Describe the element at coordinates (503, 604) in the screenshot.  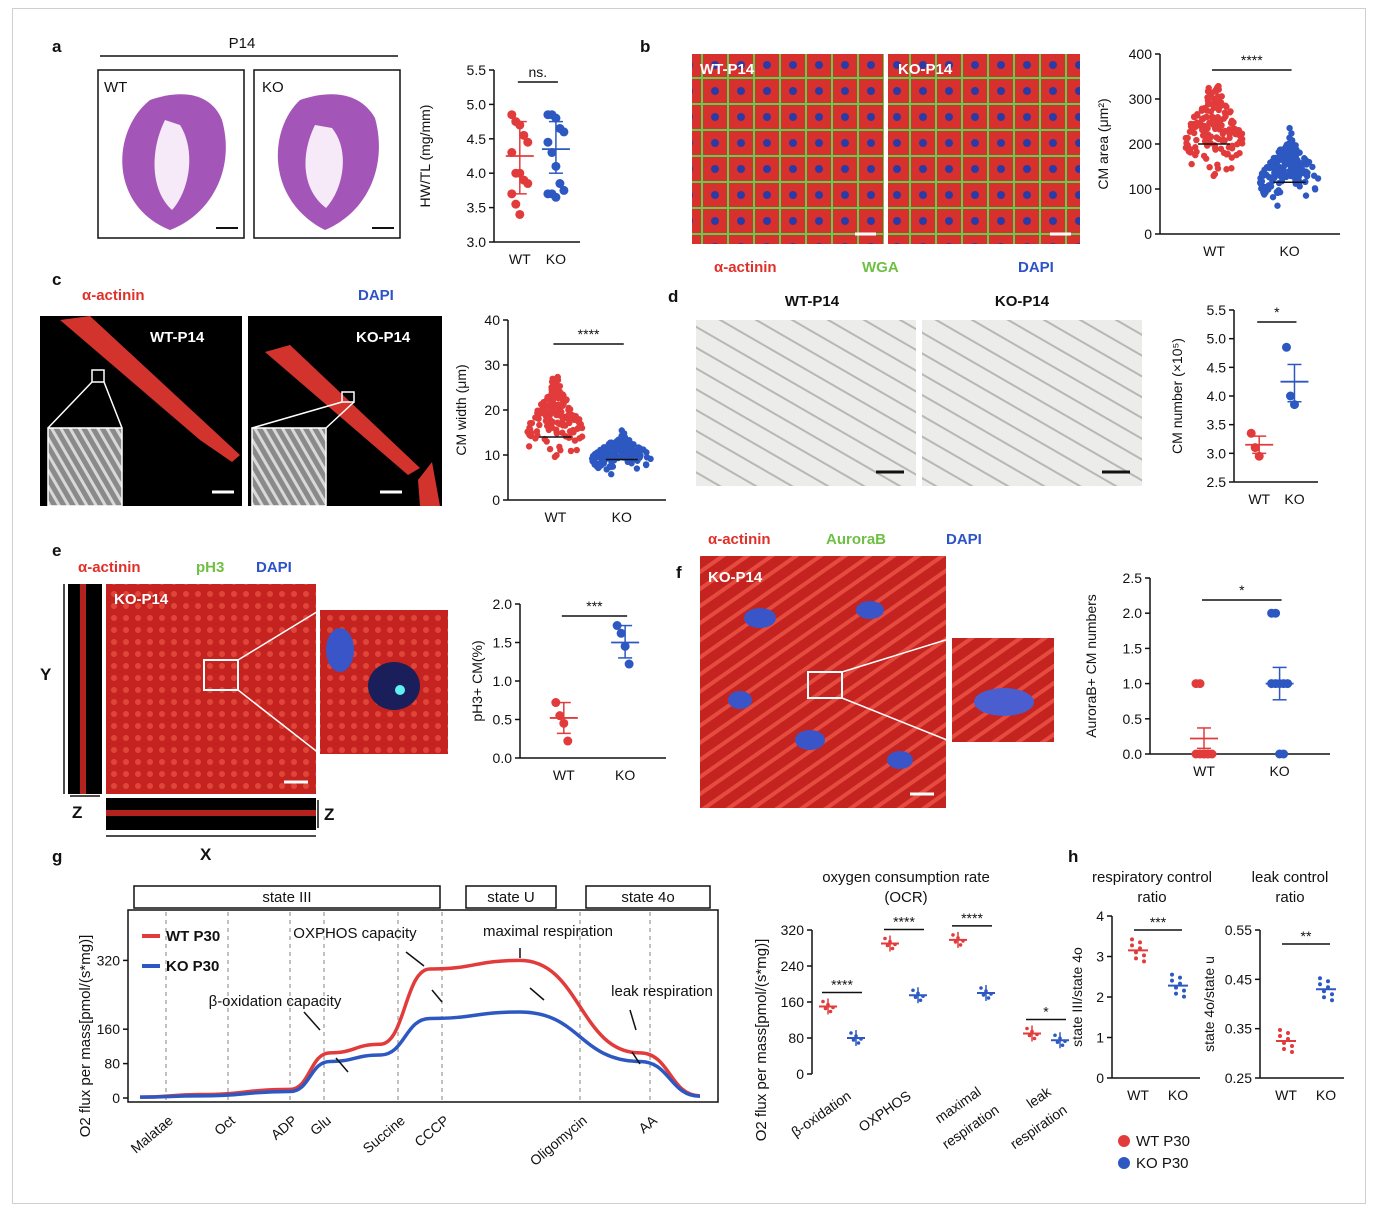
I see `y-tick-label: 2.0` at that location.